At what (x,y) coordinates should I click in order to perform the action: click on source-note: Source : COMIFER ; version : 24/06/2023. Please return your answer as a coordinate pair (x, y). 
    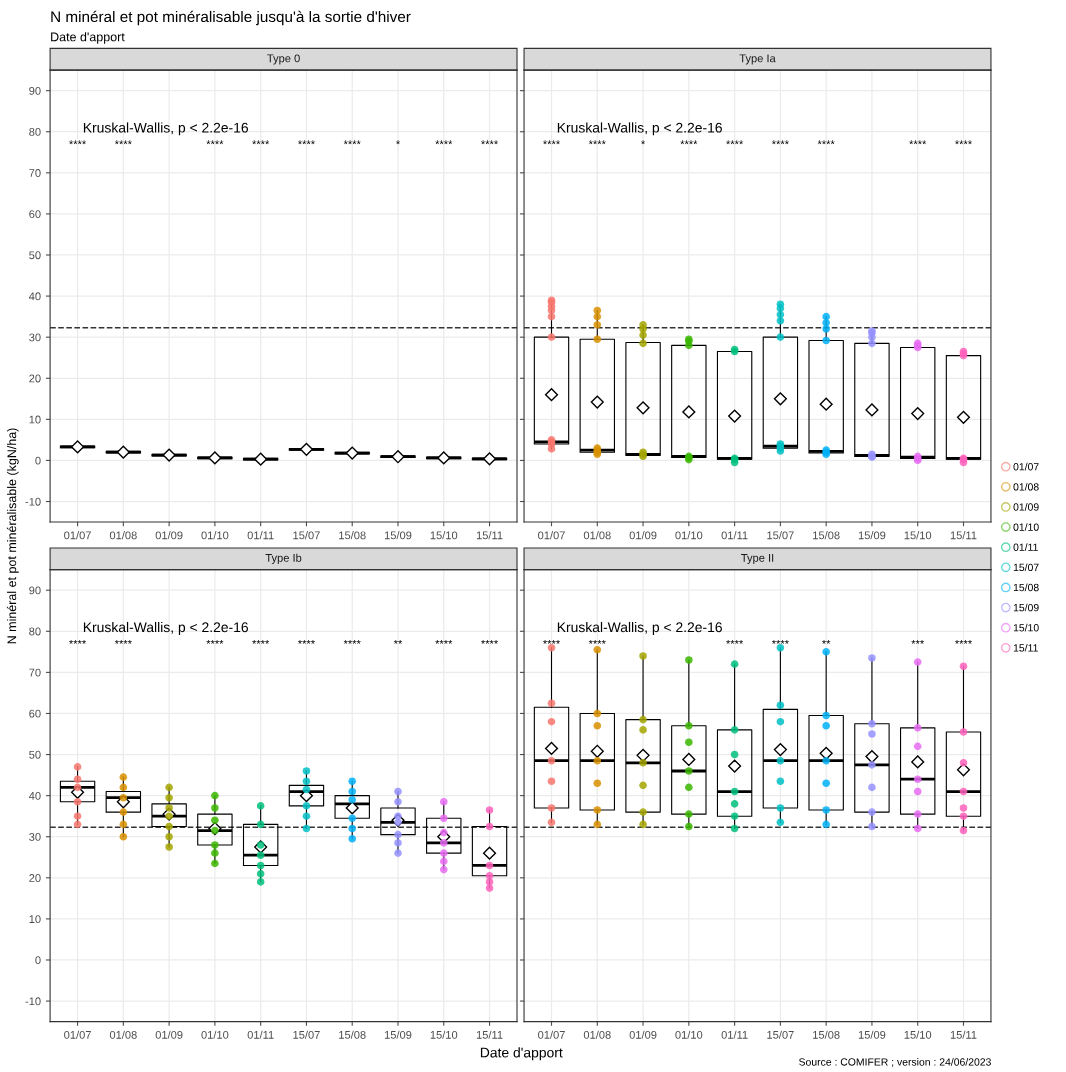
    Looking at the image, I should click on (895, 1062).